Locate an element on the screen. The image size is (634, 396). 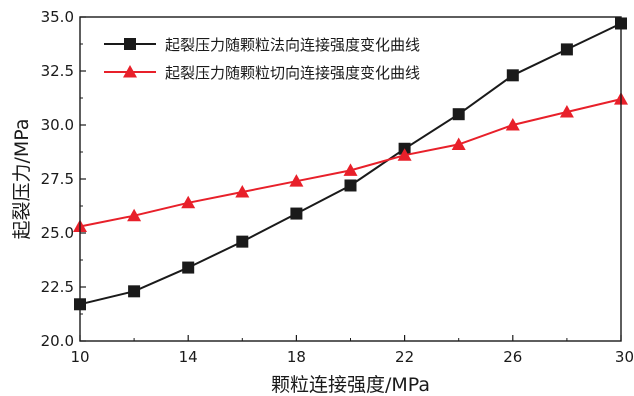
legend-entry-0: 起裂压力随颗粒法向连接强度变化曲线 is located at coordinates (262, 45).